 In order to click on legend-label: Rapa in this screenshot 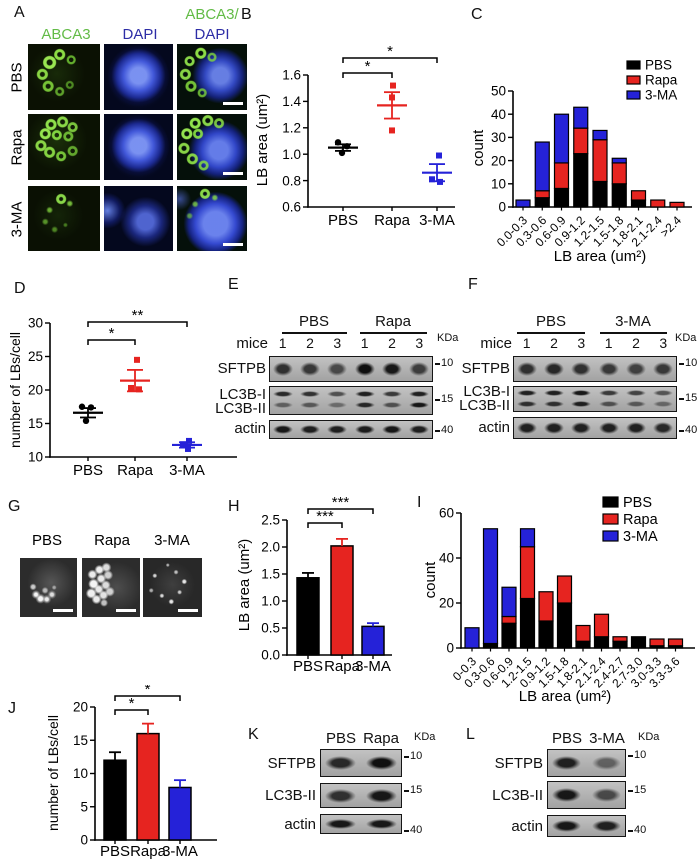, I will do `click(661, 80)`.